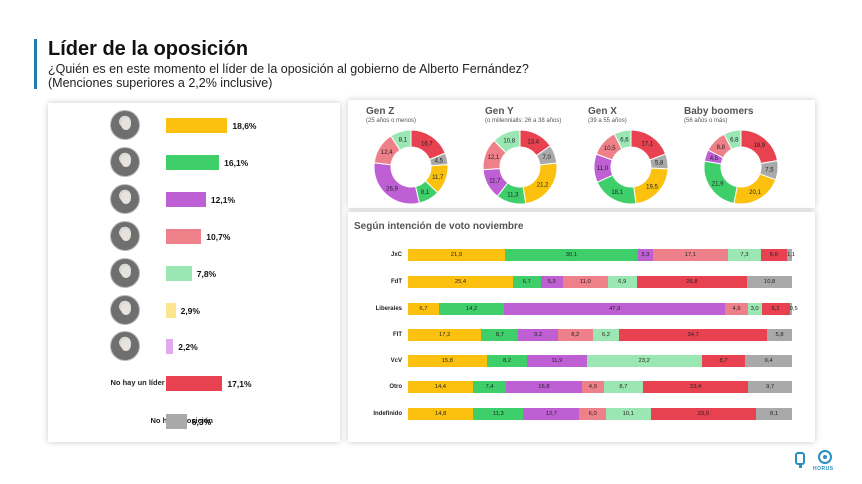  Describe the element at coordinates (380, 111) in the screenshot. I see `generation-title: Gen Z` at that location.